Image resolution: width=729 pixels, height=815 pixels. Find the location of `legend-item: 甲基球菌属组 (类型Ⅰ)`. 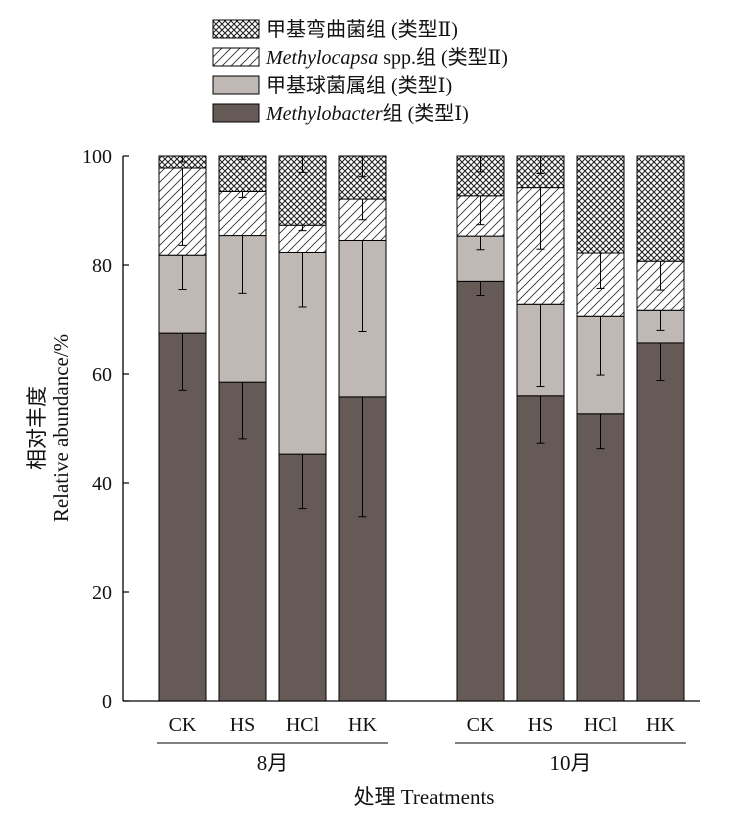

legend-item: 甲基球菌属组 (类型Ⅰ) is located at coordinates (332, 85).